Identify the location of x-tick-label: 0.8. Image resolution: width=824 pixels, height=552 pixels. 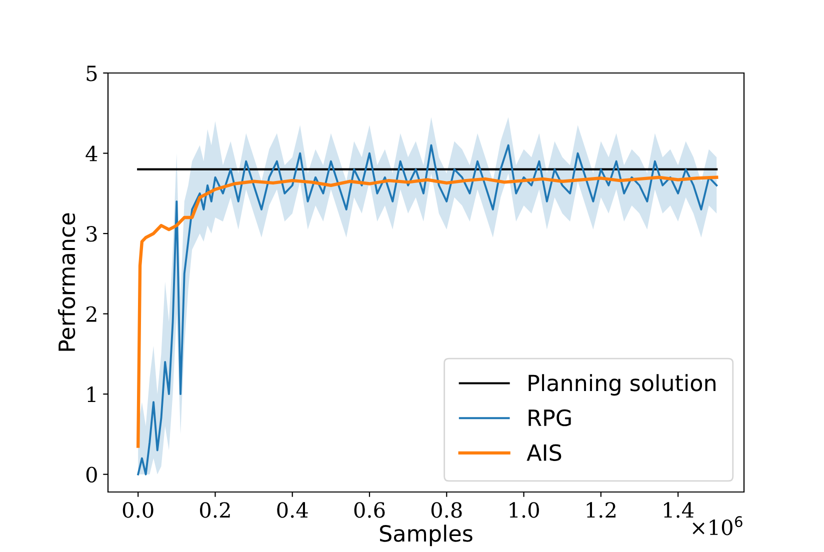
(446, 510).